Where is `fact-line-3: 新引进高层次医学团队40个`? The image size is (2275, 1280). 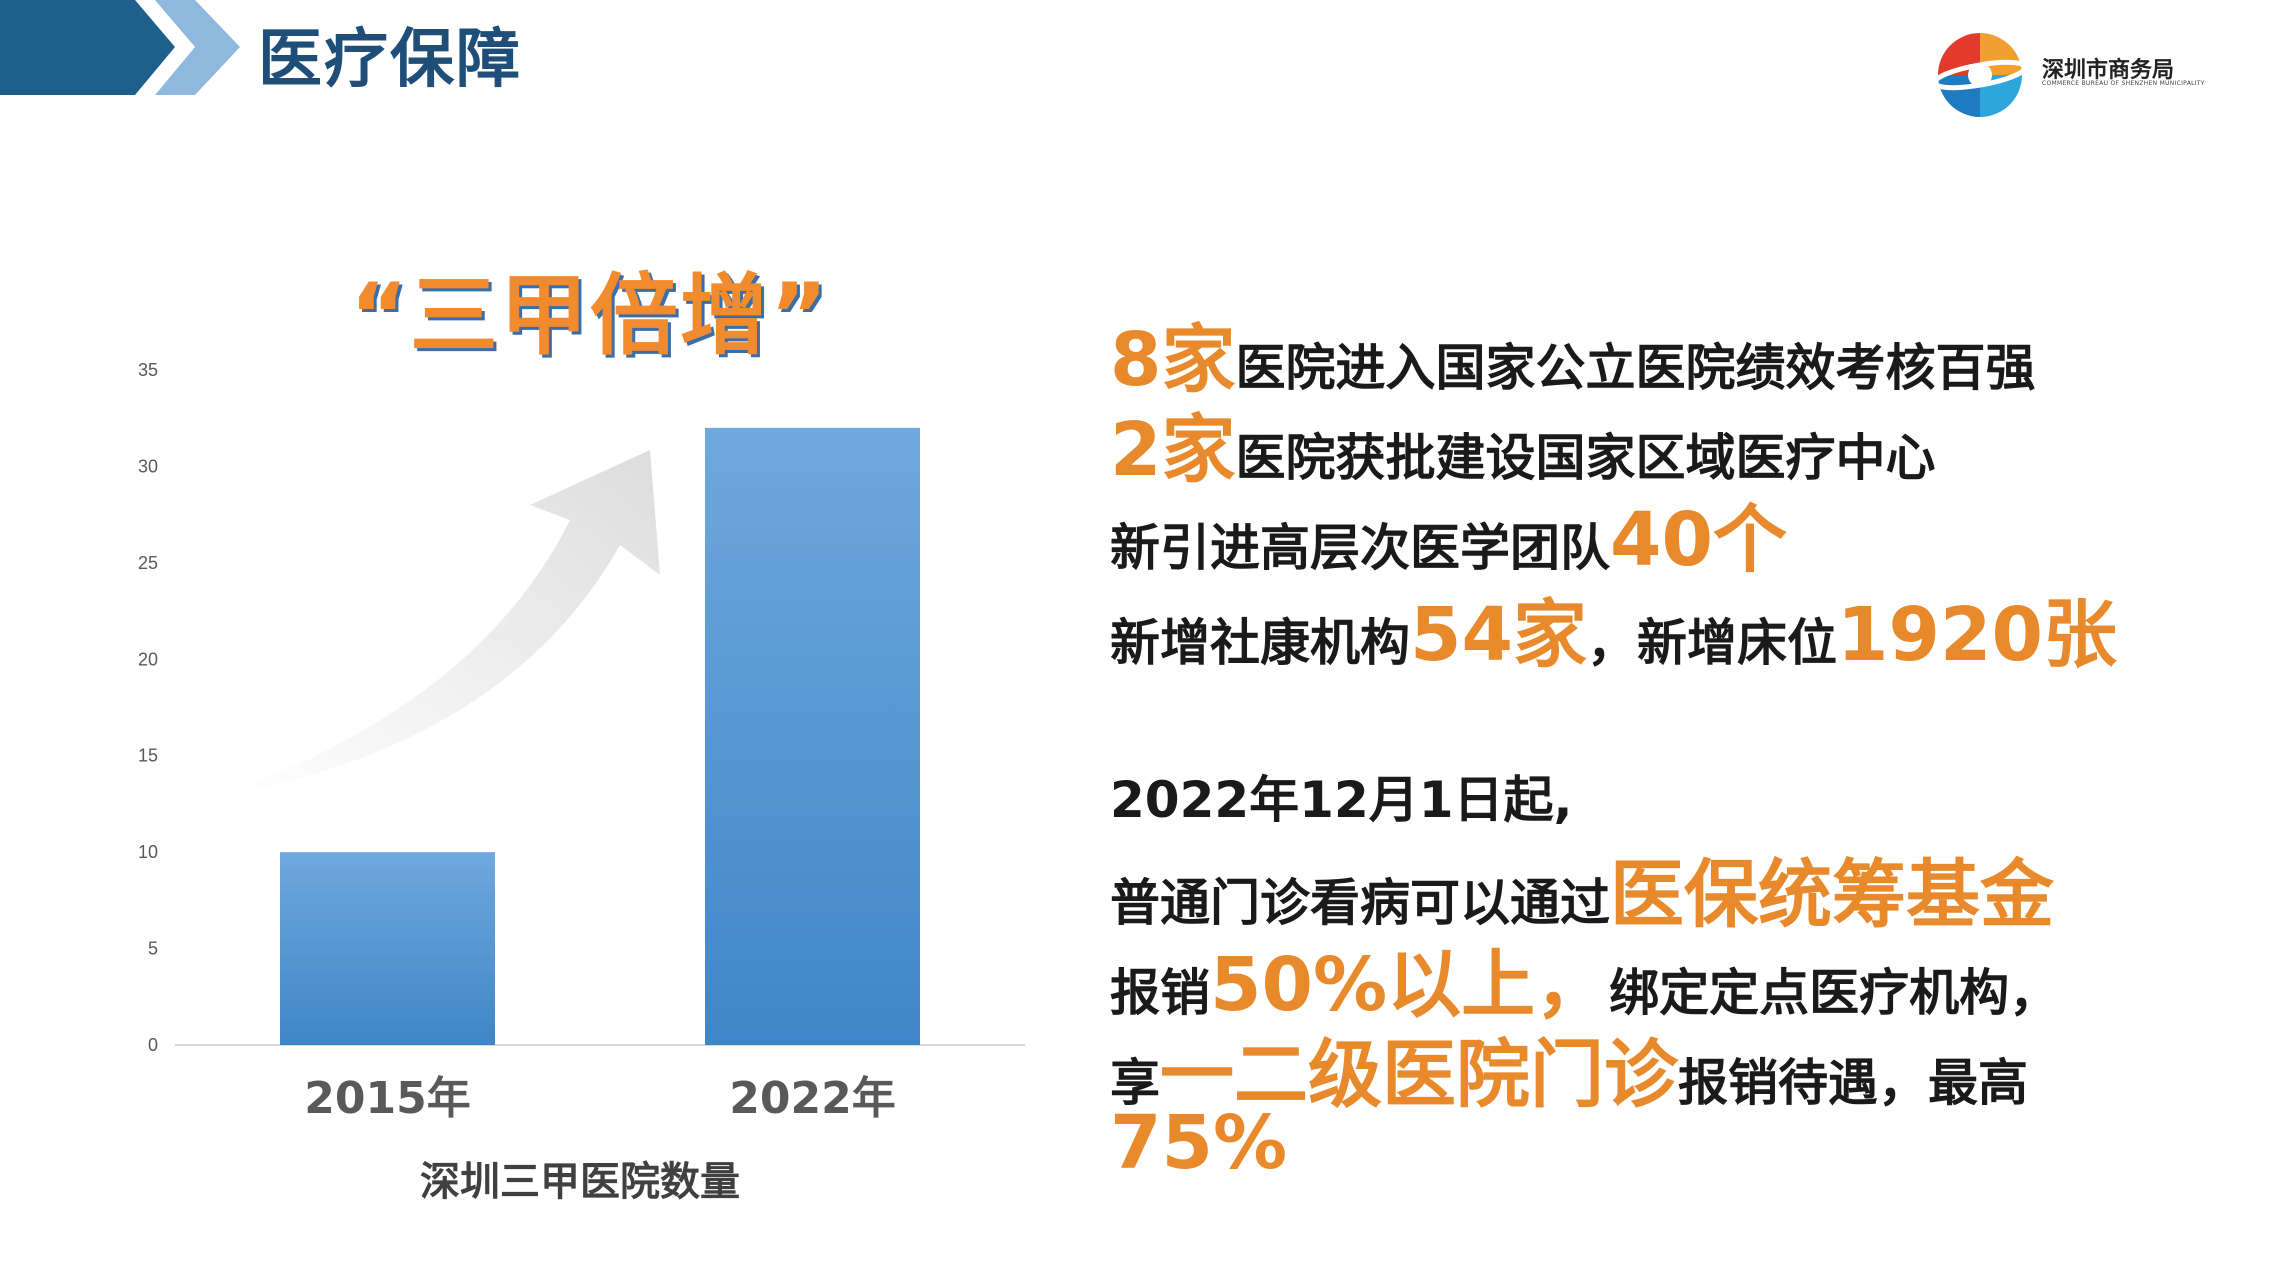
fact-line-3: 新引进高层次医学团队40个 is located at coordinates (1448, 533).